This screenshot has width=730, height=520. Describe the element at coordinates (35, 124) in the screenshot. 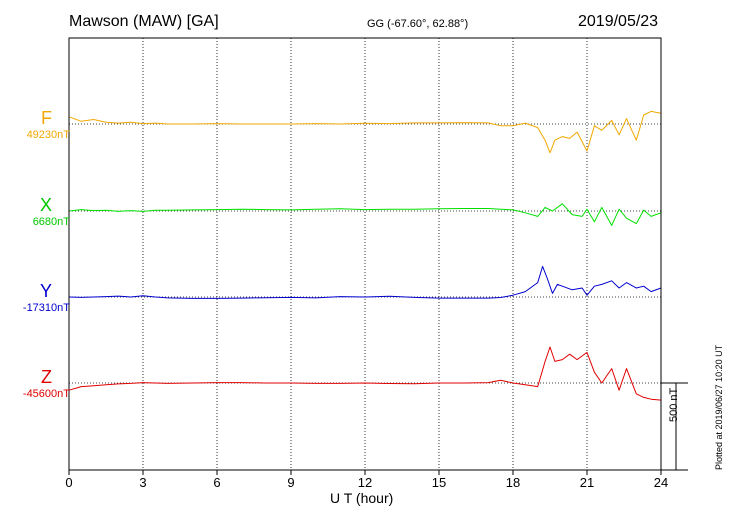

I see `component-label-f: F 49230nT` at that location.